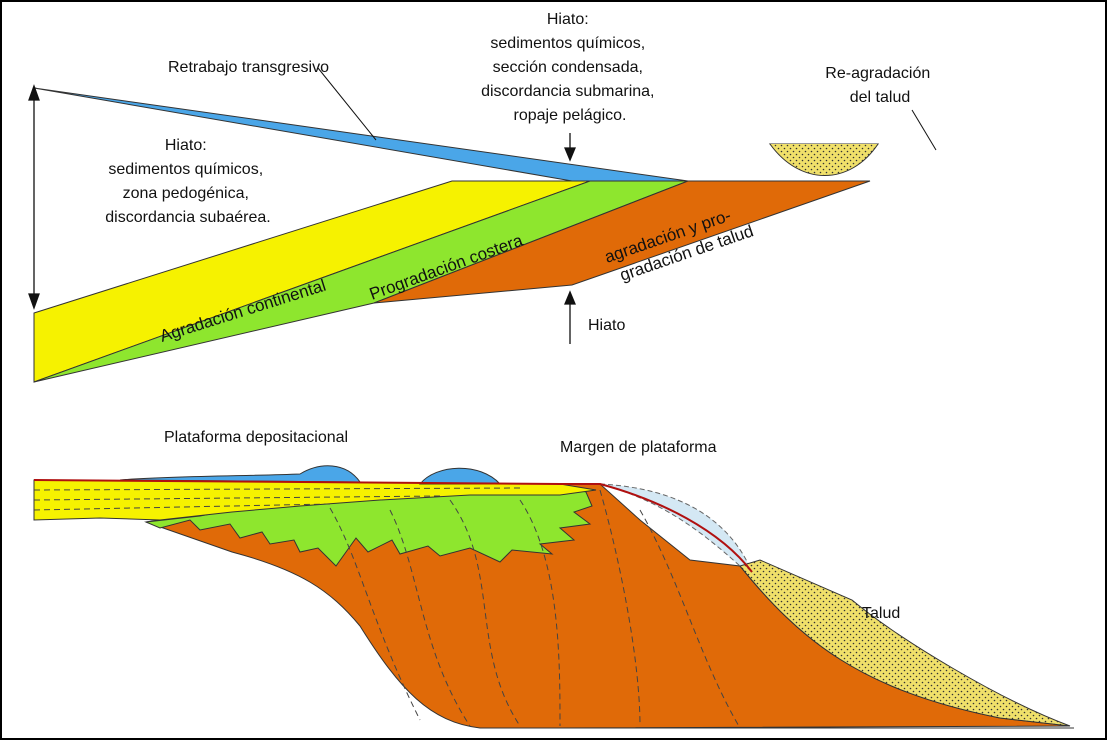  I want to click on hiato-bottom-label: Hiato, so click(606, 325).